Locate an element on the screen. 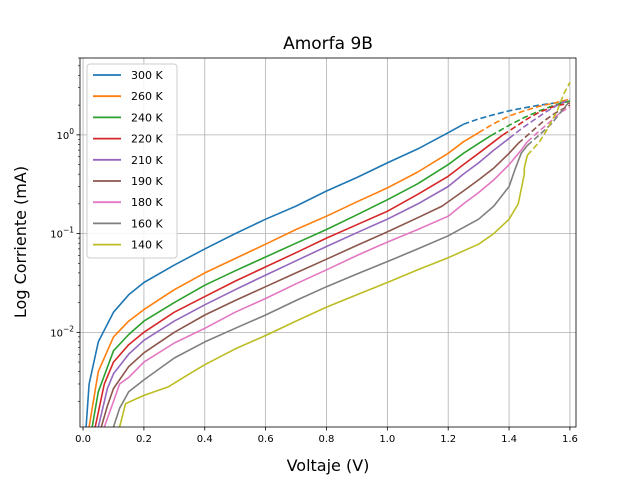 This screenshot has height=480, width=640. x-axis-ticks: 0.0 0.2 0.4 0.6 0.8 1.0 1.2 1.4 1.6 is located at coordinates (326, 436).